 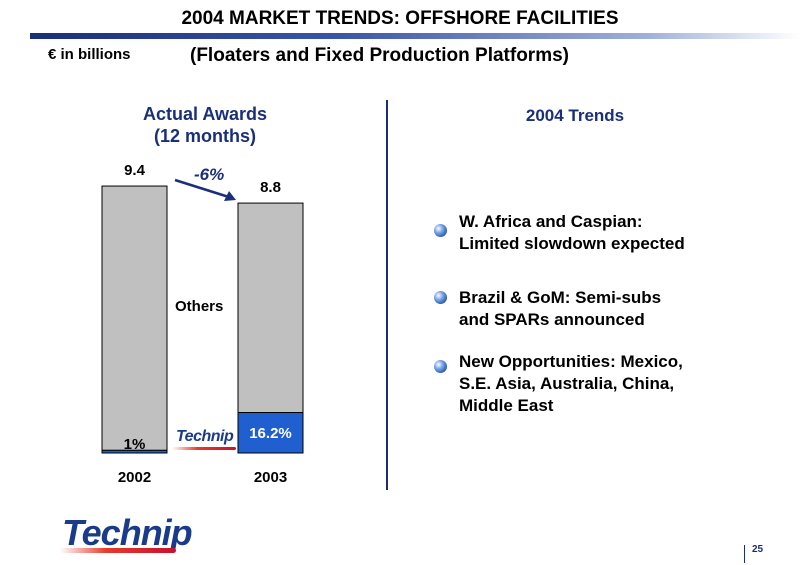 I want to click on vertical-divider, so click(x=387, y=295).